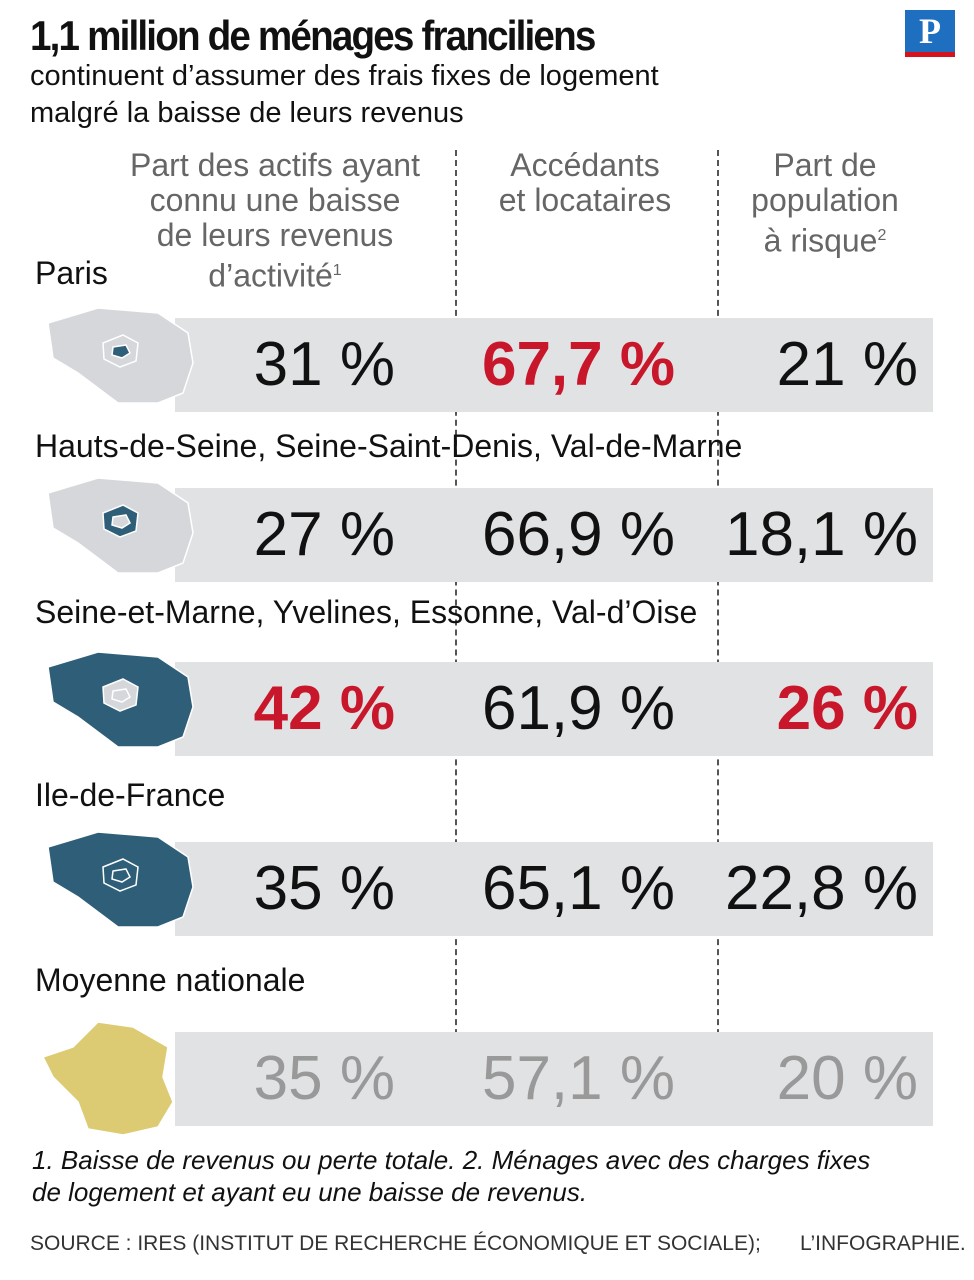 Image resolution: width=974 pixels, height=1280 pixels. What do you see at coordinates (247, 113) in the screenshot?
I see `subtitle: malgré la baisse de leurs revenus` at bounding box center [247, 113].